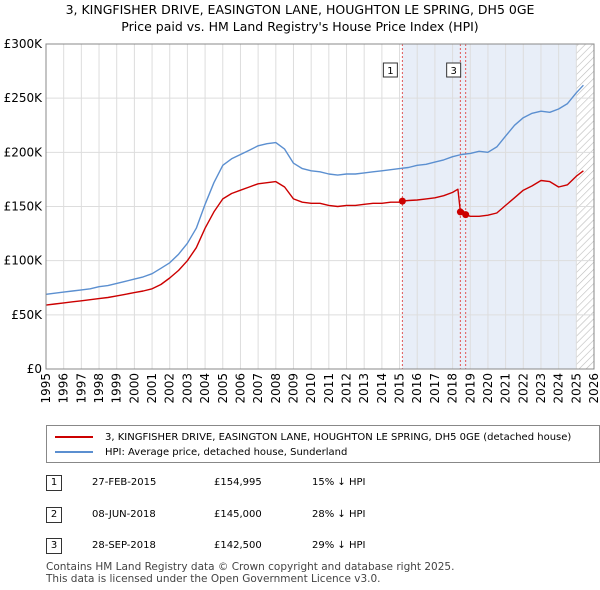 This screenshot has width=600, height=590. Describe the element at coordinates (74, 452) in the screenshot. I see `legend-swatch-hpi` at that location.